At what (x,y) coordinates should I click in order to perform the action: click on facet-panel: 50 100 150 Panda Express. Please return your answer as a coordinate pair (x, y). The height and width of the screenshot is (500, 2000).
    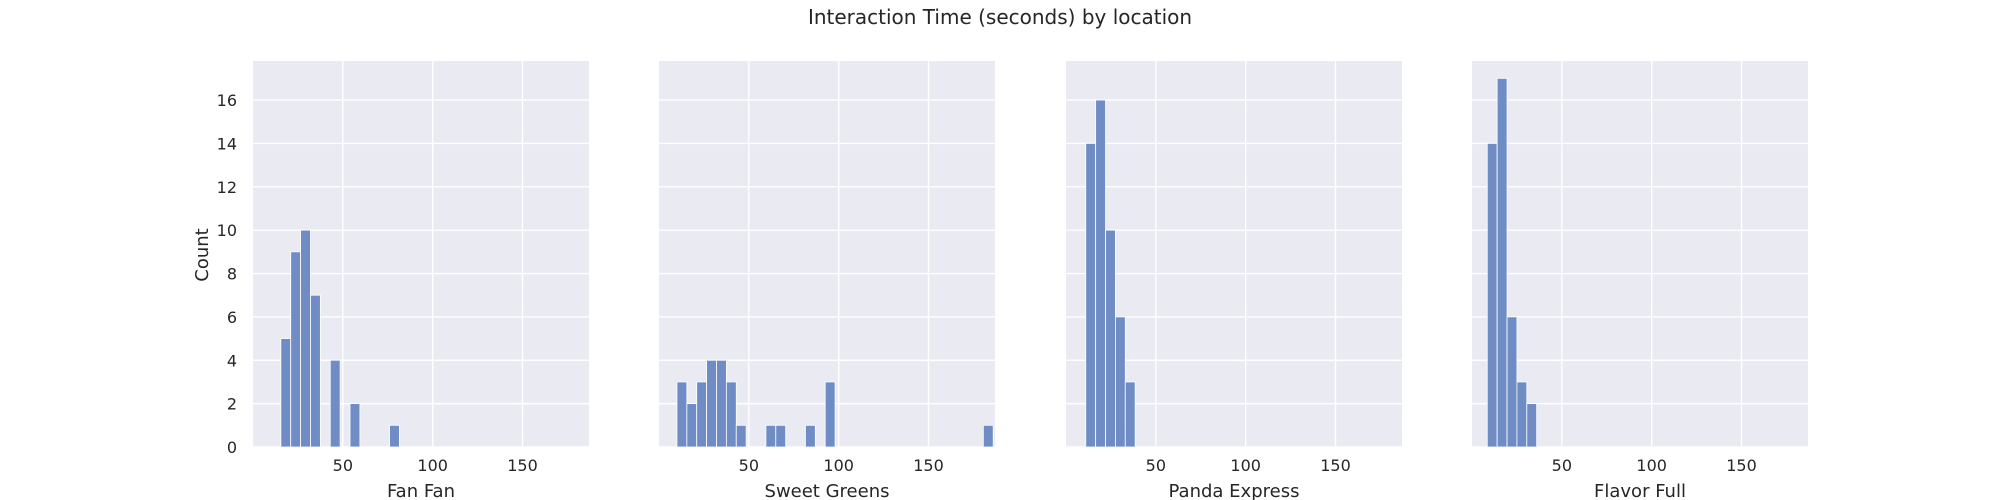
    Looking at the image, I should click on (1234, 280).